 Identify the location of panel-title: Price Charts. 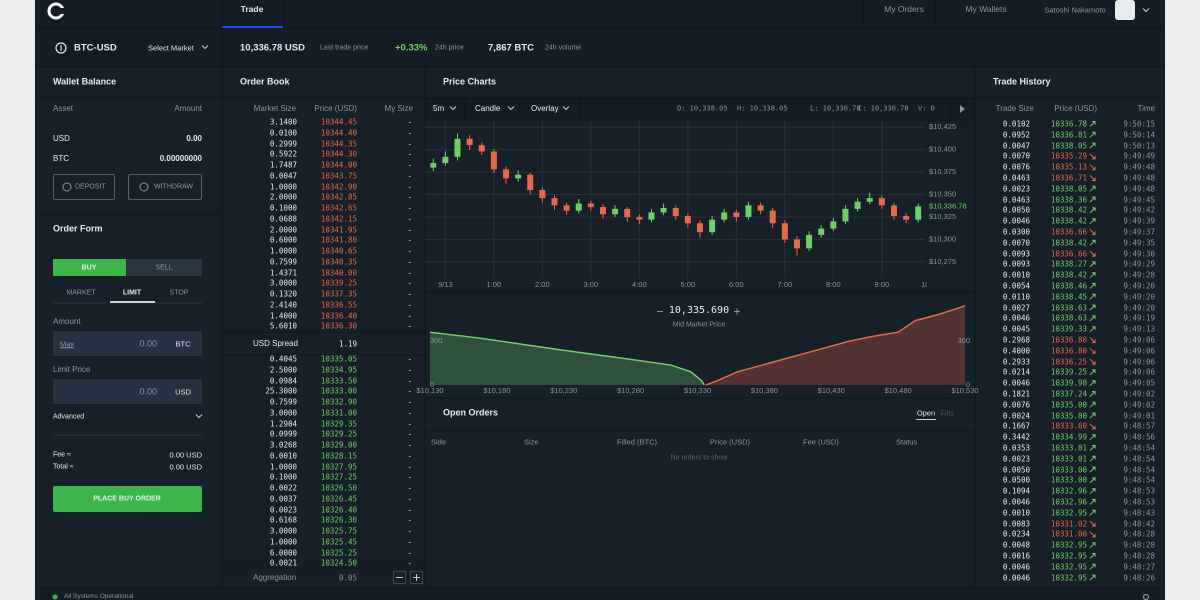
(470, 81).